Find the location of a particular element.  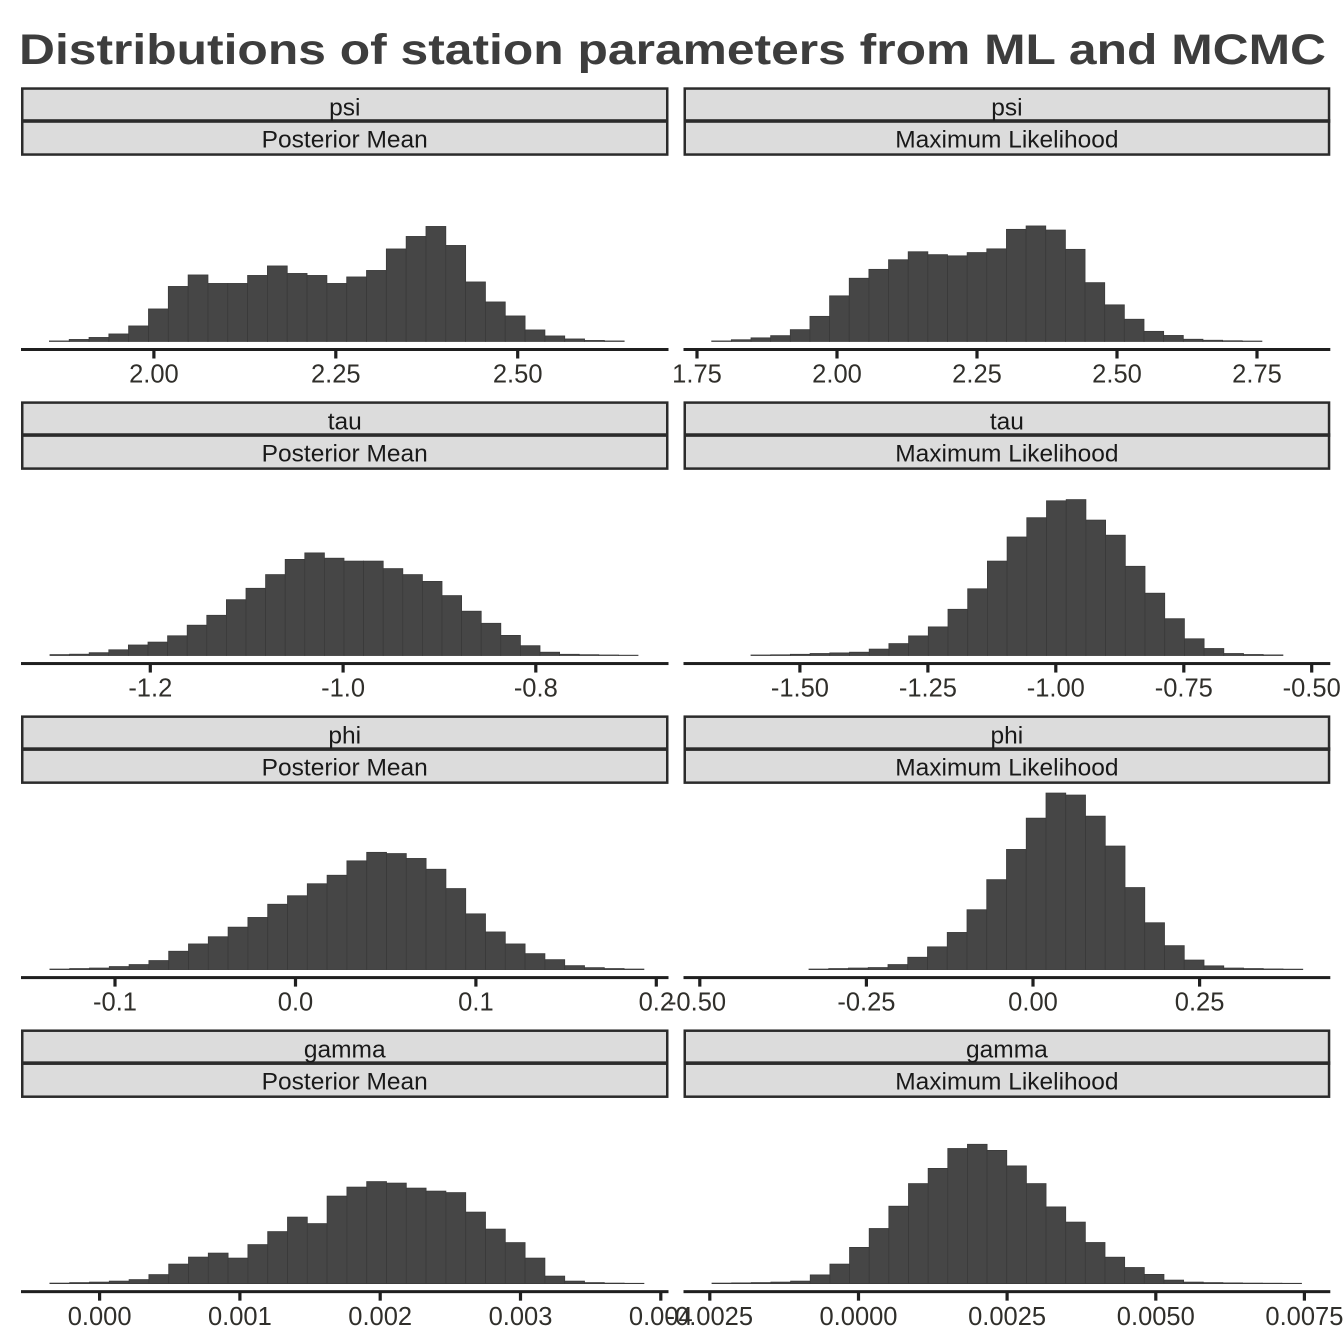

svg-text: 0.004 is located at coordinates (661, 1317).